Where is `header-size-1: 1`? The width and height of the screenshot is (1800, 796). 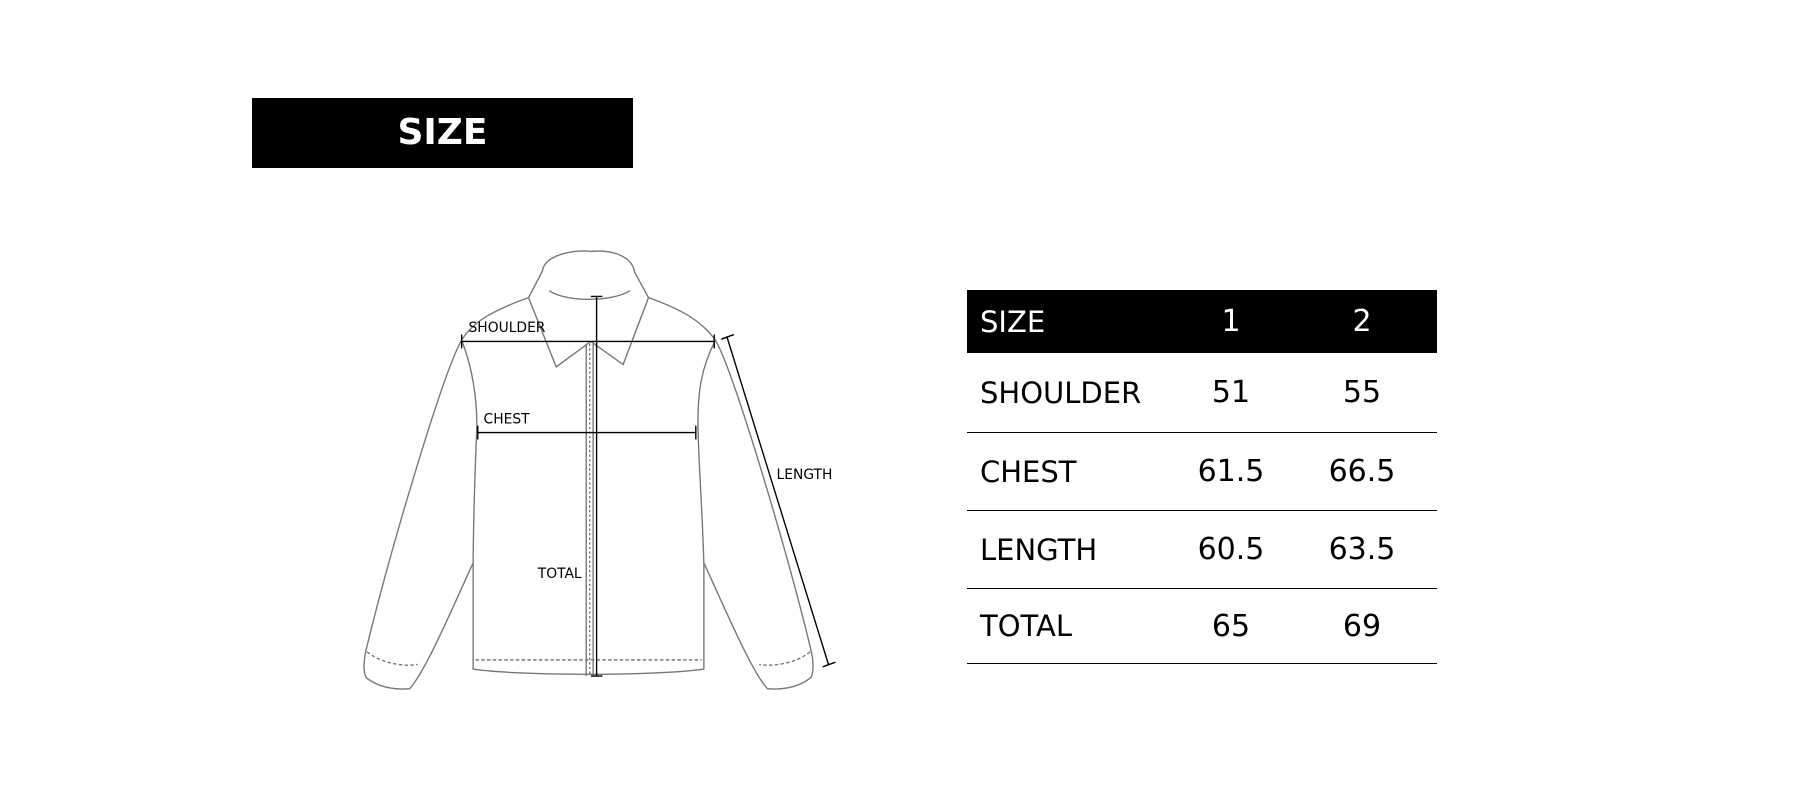
header-size-1: 1 is located at coordinates (1231, 321).